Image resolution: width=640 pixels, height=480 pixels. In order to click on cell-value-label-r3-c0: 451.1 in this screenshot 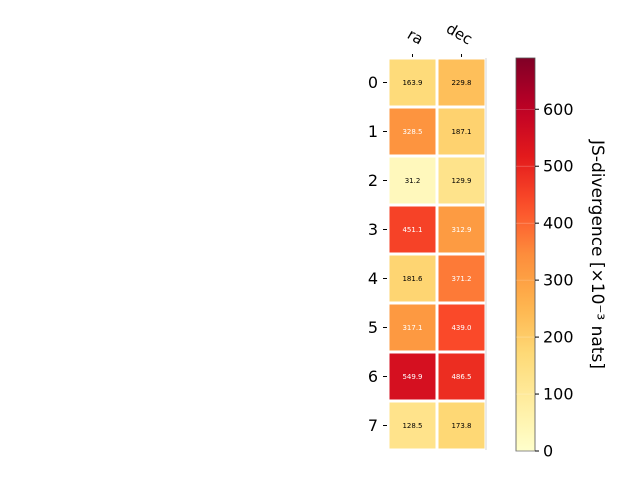, I will do `click(412, 230)`.